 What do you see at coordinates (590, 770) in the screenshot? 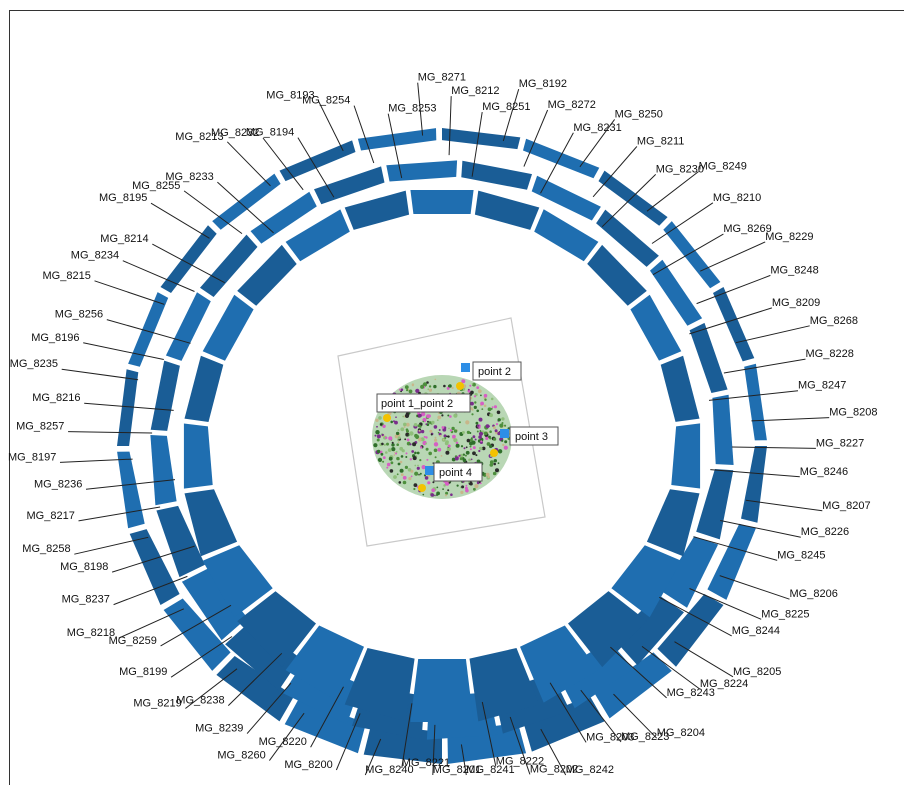
I see `camera-label: MG_8242` at bounding box center [590, 770].